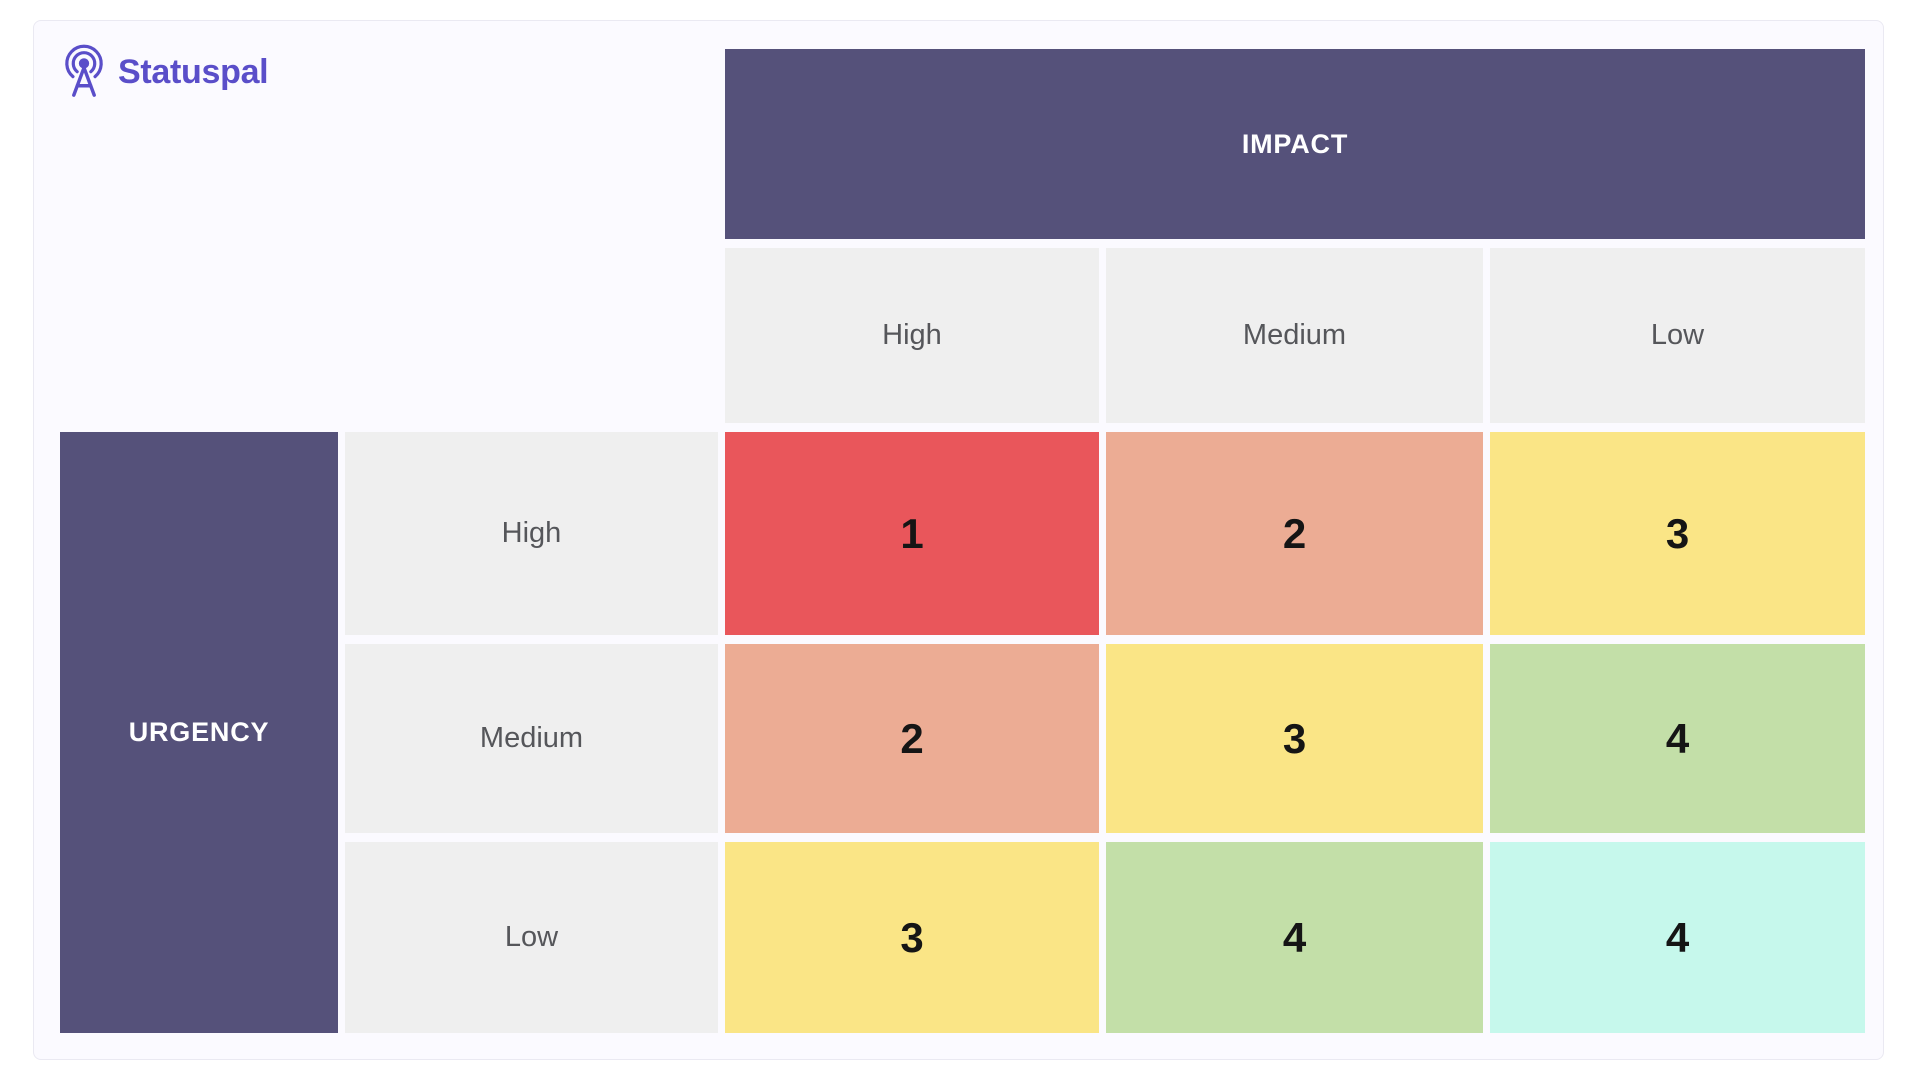 Image resolution: width=1920 pixels, height=1080 pixels. Describe the element at coordinates (1294, 738) in the screenshot. I see `priority-cell-medium-medium: 3` at that location.